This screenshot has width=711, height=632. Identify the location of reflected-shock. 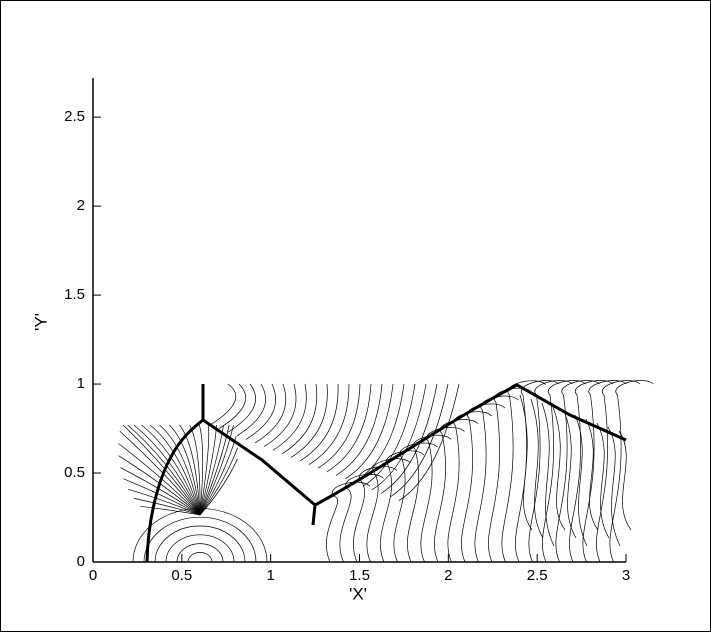
(259, 472).